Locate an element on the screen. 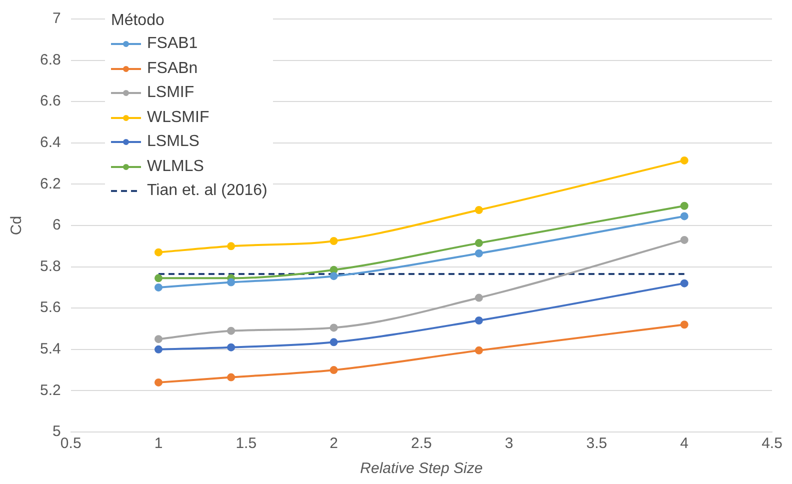 Image resolution: width=792 pixels, height=484 pixels. y-tick-label: 6.2 is located at coordinates (50, 183).